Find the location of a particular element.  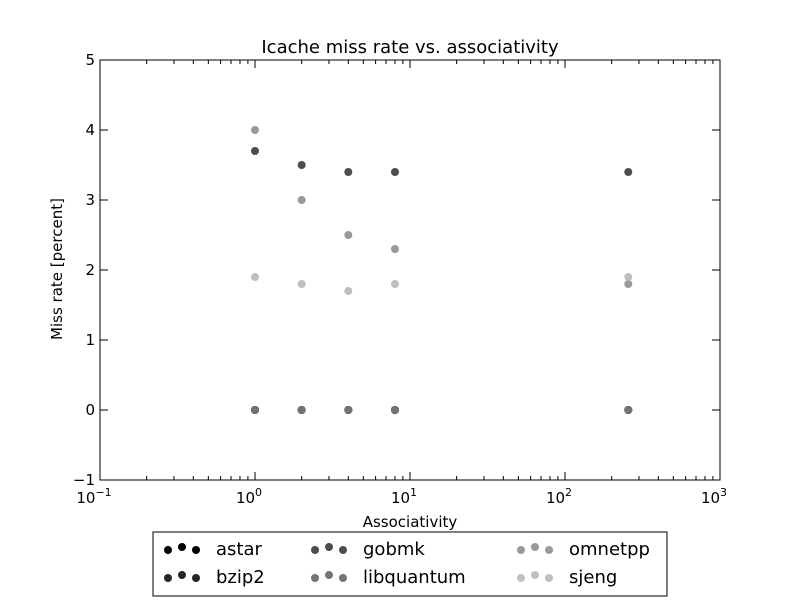

y-tick-label: −1 is located at coordinates (84, 480).